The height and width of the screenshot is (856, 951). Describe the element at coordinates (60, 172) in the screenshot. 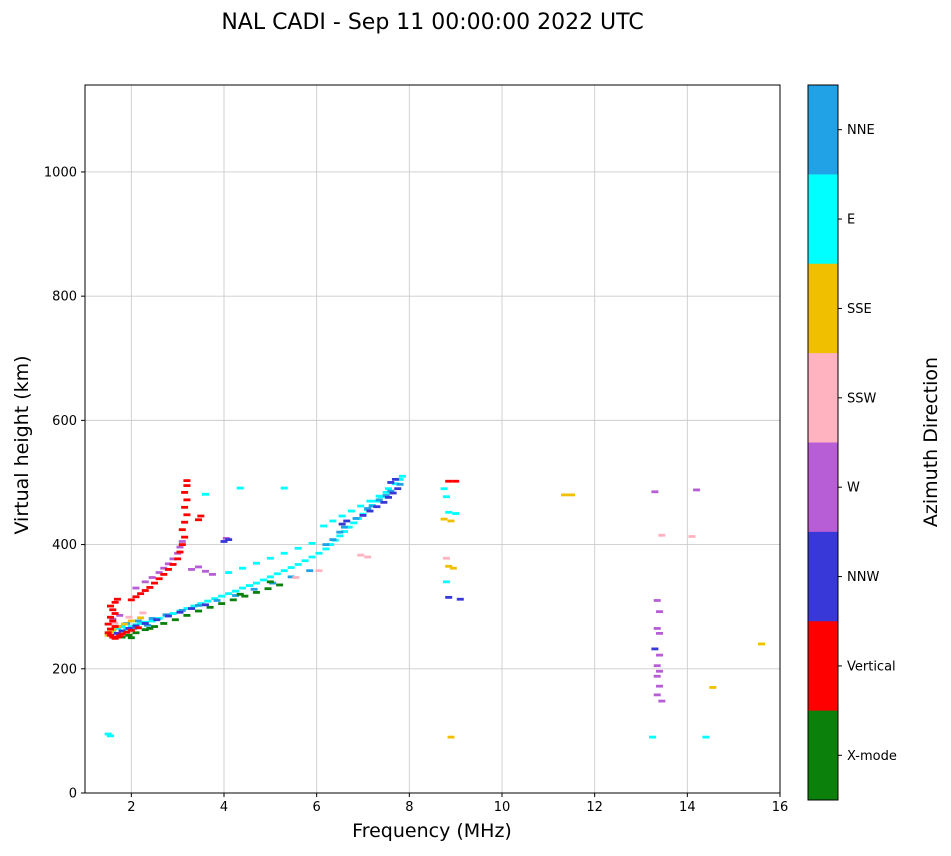

I see `y-tick-label: 1000` at that location.